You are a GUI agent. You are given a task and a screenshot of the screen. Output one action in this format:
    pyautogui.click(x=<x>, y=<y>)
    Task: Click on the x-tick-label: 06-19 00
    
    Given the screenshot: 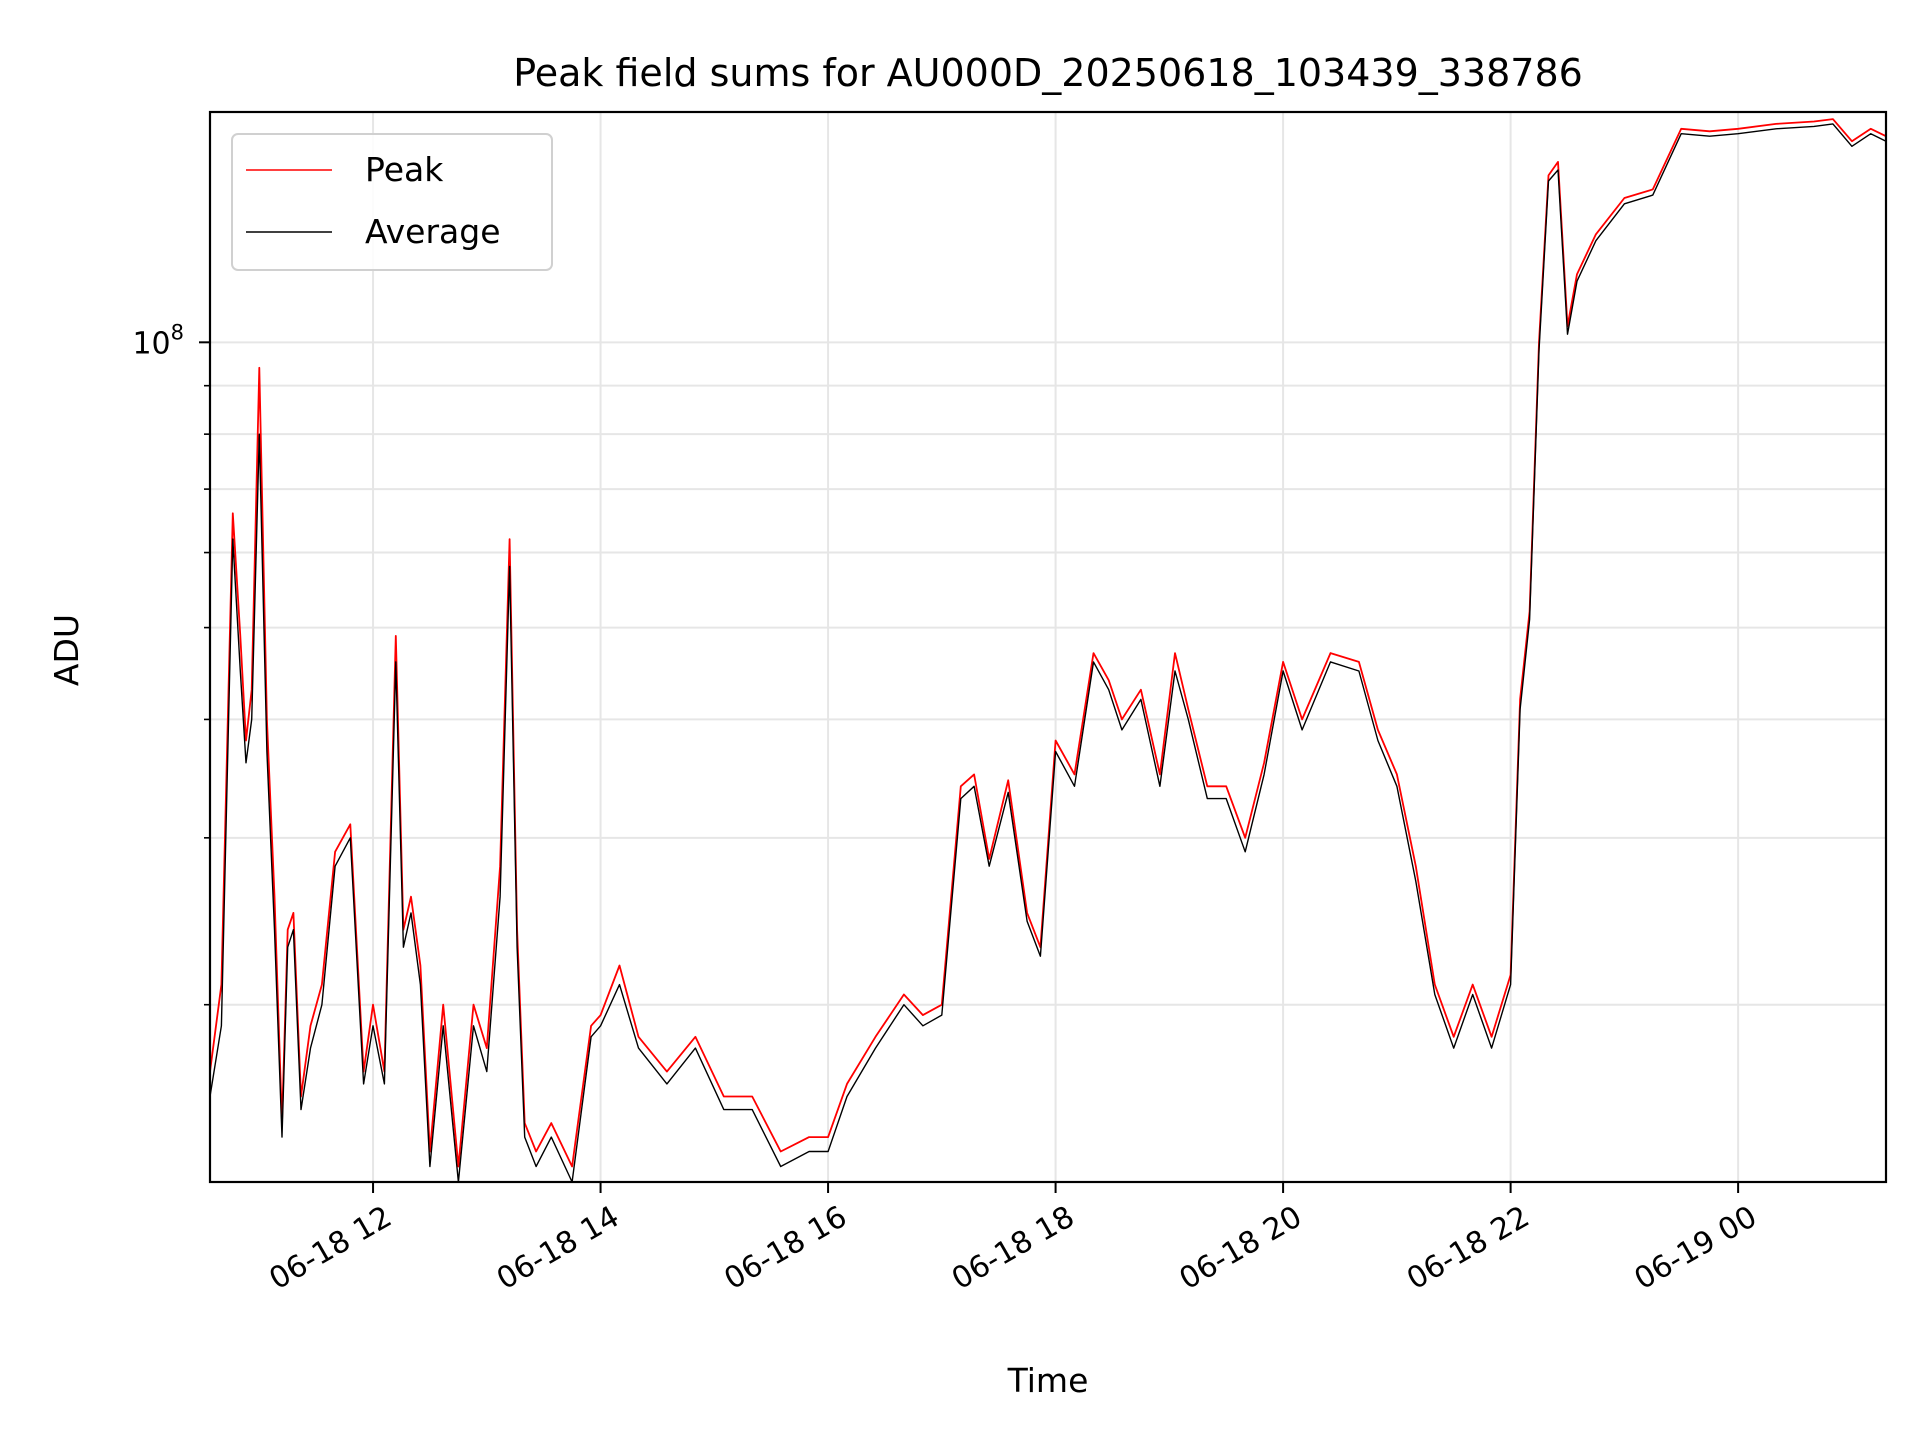 What is the action you would take?
    pyautogui.click(x=1696, y=1248)
    